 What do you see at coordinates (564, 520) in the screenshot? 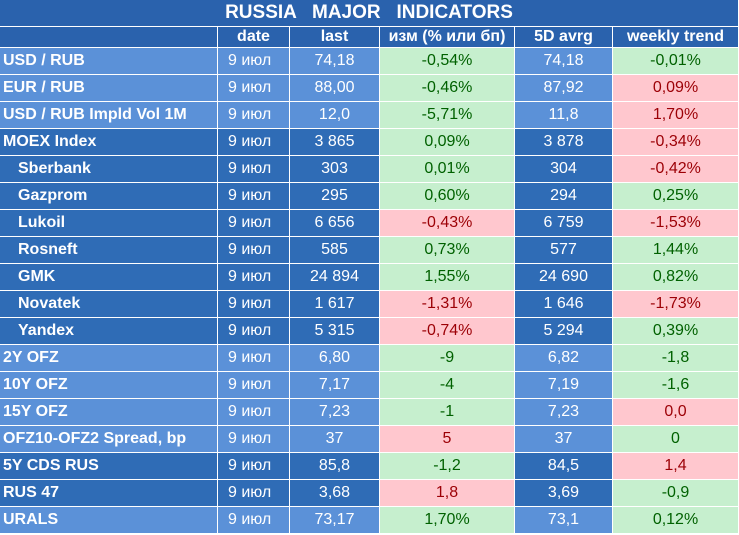
I see `avg-cell: 73,1` at bounding box center [564, 520].